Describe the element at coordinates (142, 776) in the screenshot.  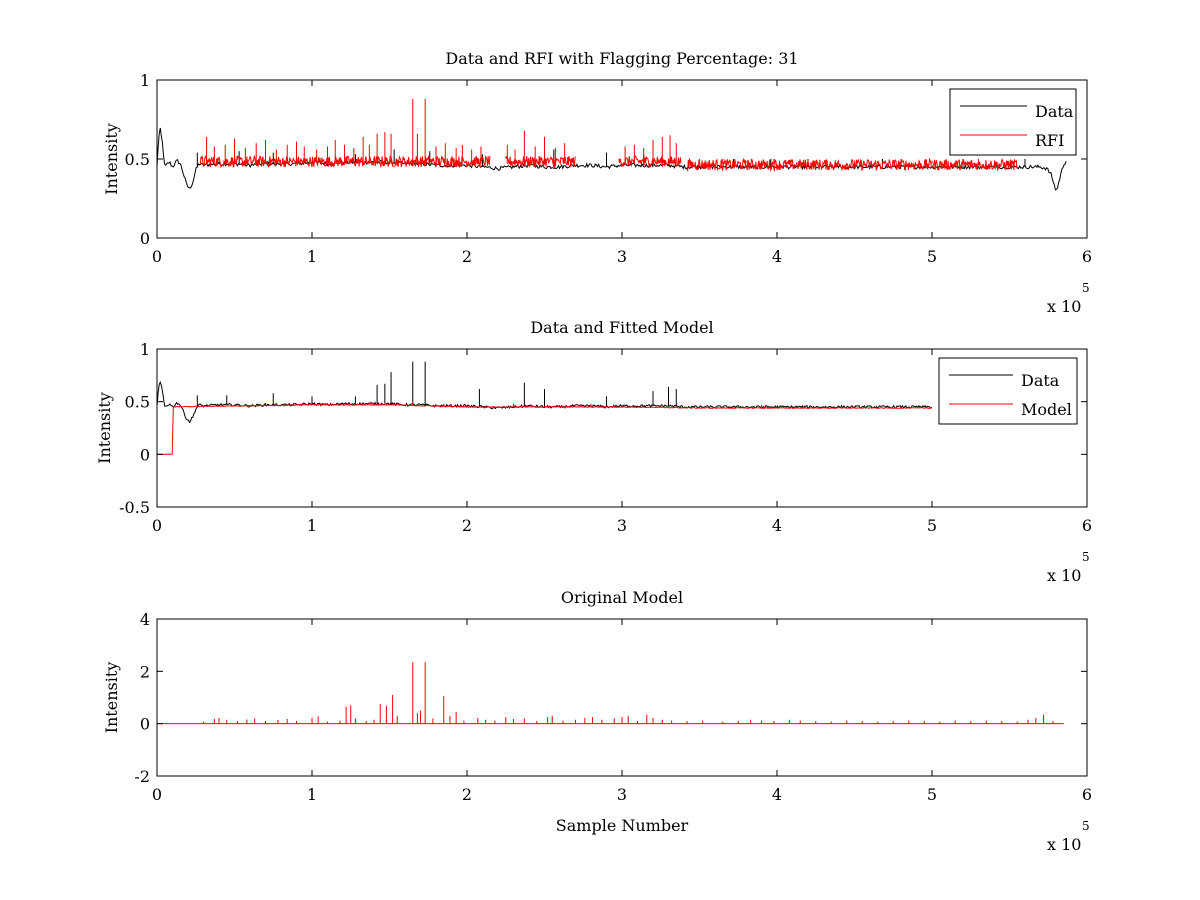
I see `y-tick-label: -2` at that location.